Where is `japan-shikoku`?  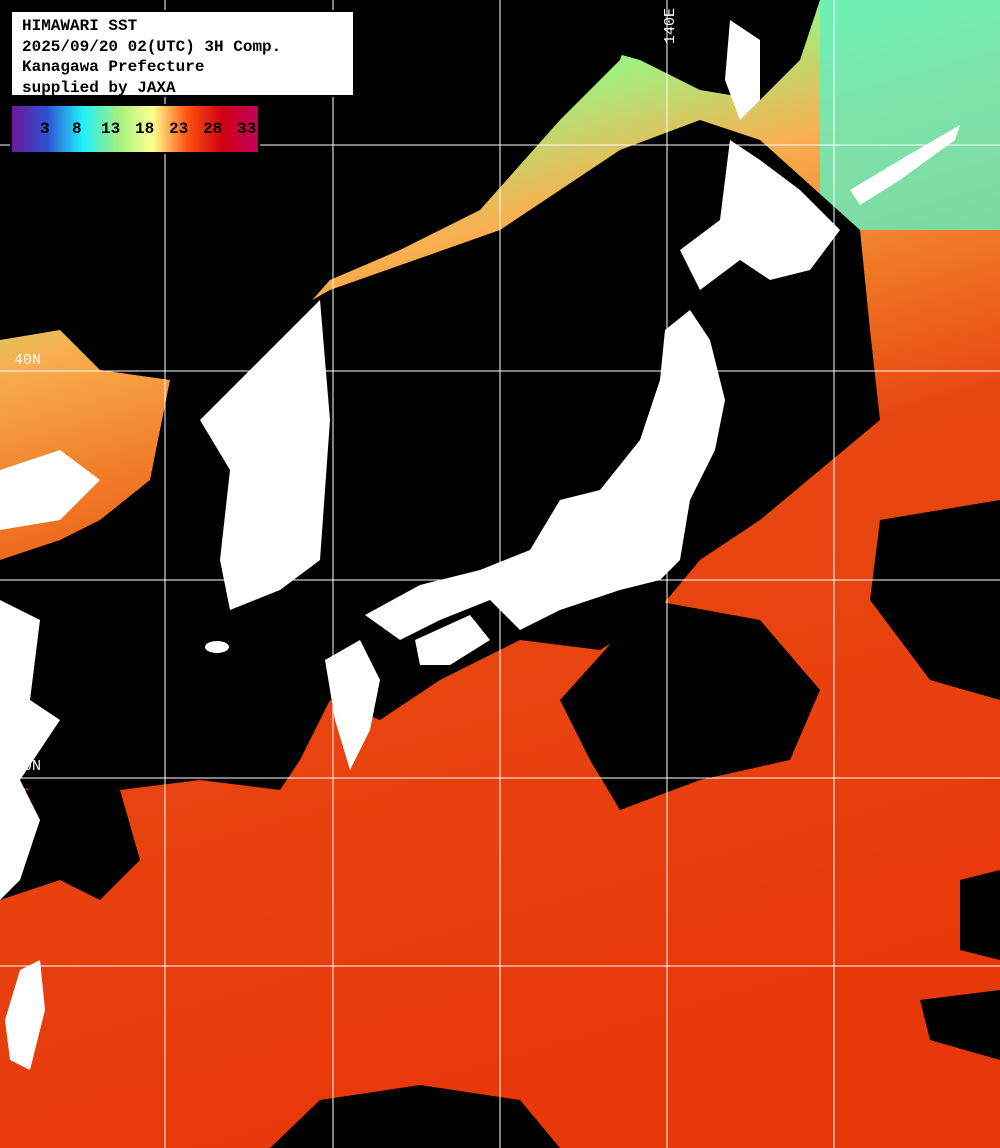 japan-shikoku is located at coordinates (452, 640).